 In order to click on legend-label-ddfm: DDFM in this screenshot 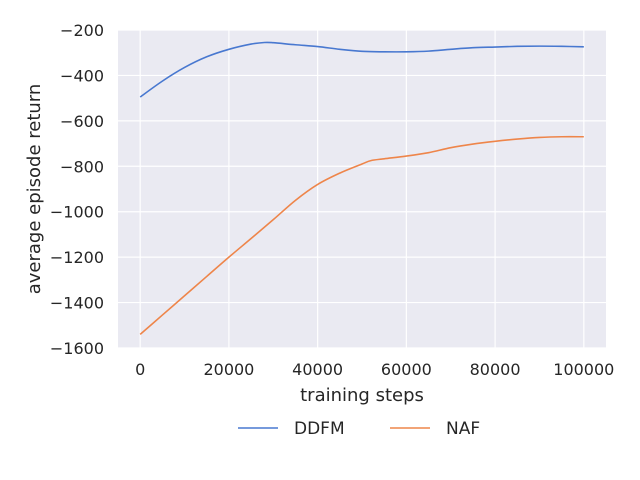, I will do `click(319, 429)`.